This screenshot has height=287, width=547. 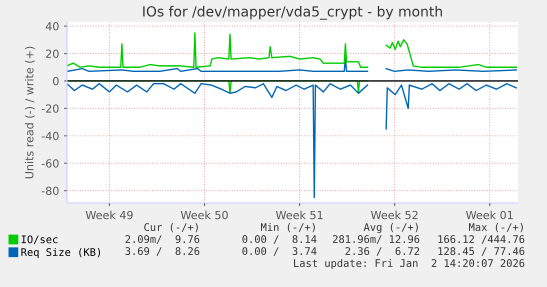 What do you see at coordinates (287, 227) in the screenshot?
I see `text: Min (-/+)` at bounding box center [287, 227].